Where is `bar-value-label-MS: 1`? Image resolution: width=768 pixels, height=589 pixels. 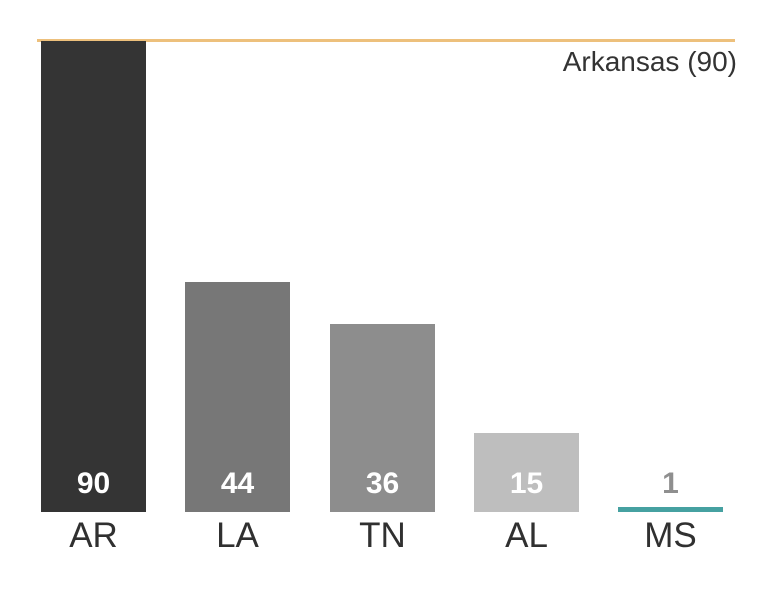 bar-value-label-MS: 1 is located at coordinates (670, 483).